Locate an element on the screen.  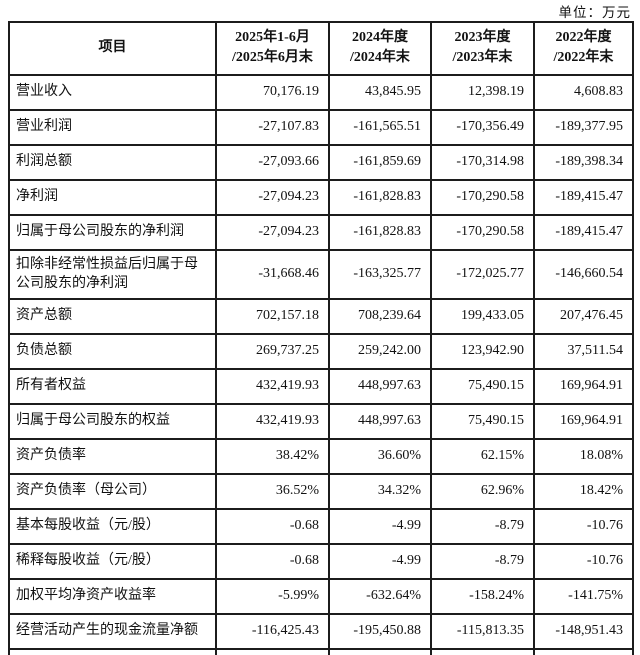
row-value: -161,859.69 is located at coordinates (380, 162).